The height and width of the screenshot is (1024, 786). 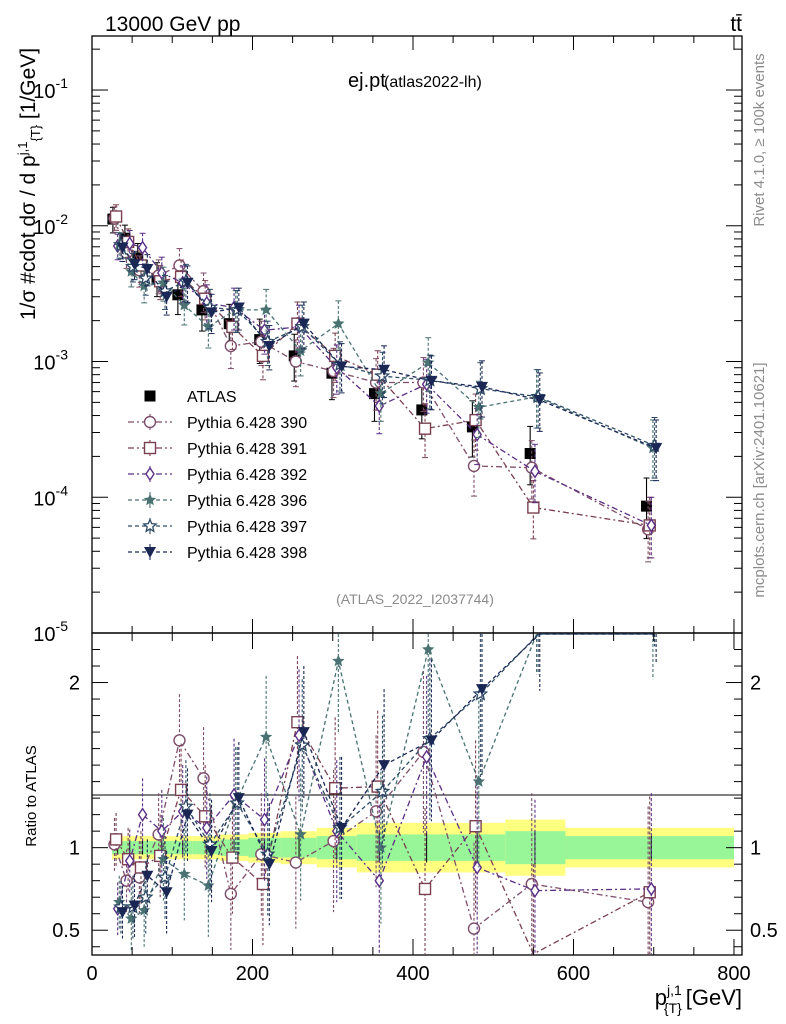 What do you see at coordinates (759, 480) in the screenshot?
I see `mcplots-label: mcplots.cern.ch [arXiv:2401.10621]` at bounding box center [759, 480].